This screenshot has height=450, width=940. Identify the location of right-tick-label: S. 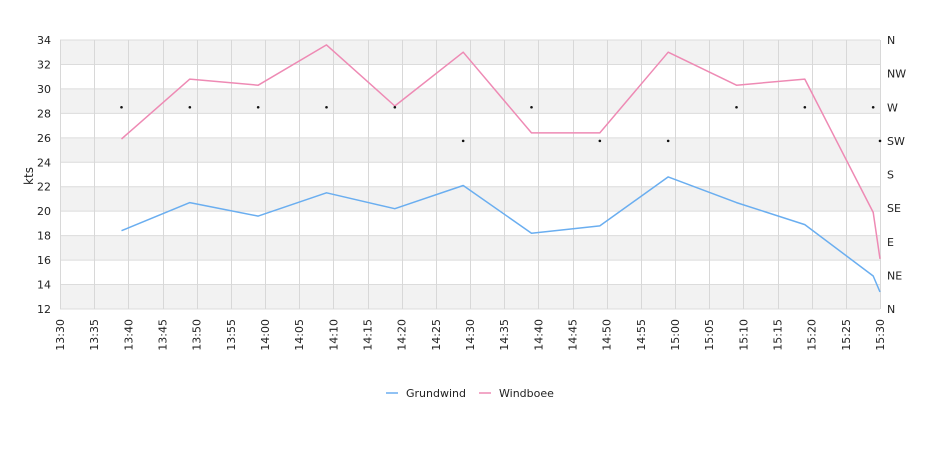
(890, 175).